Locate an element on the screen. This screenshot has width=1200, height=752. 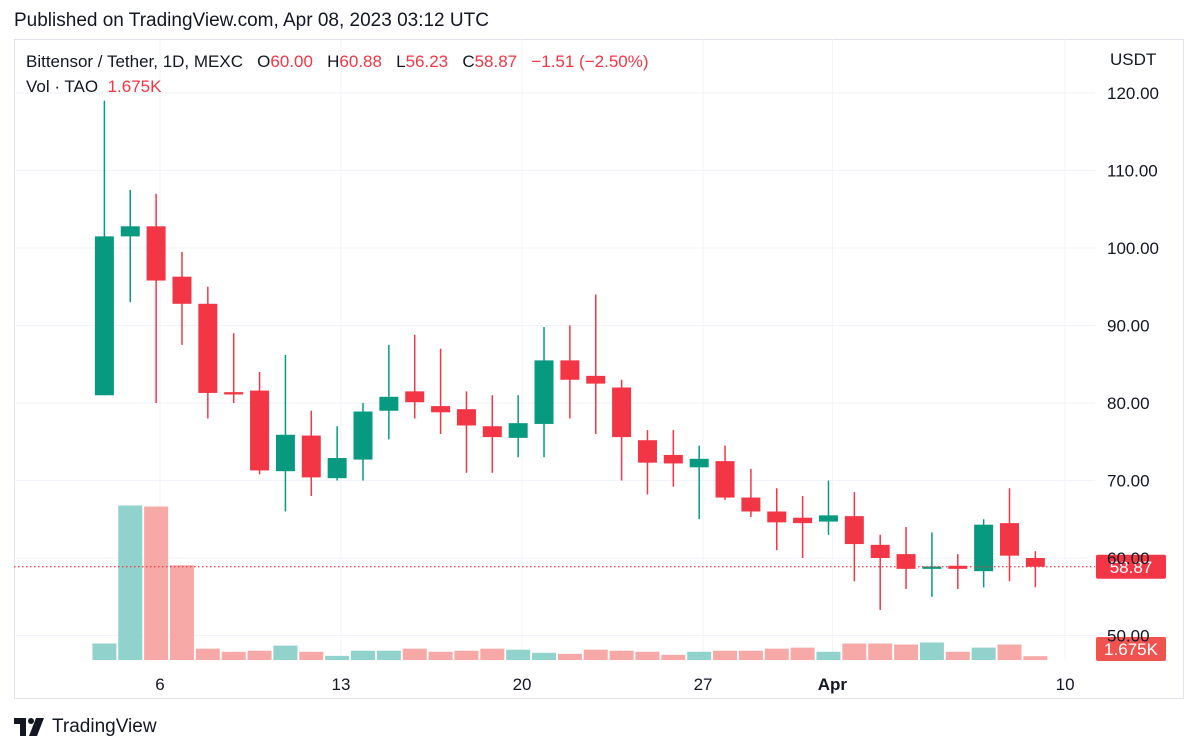
open-label: O is located at coordinates (264, 61).